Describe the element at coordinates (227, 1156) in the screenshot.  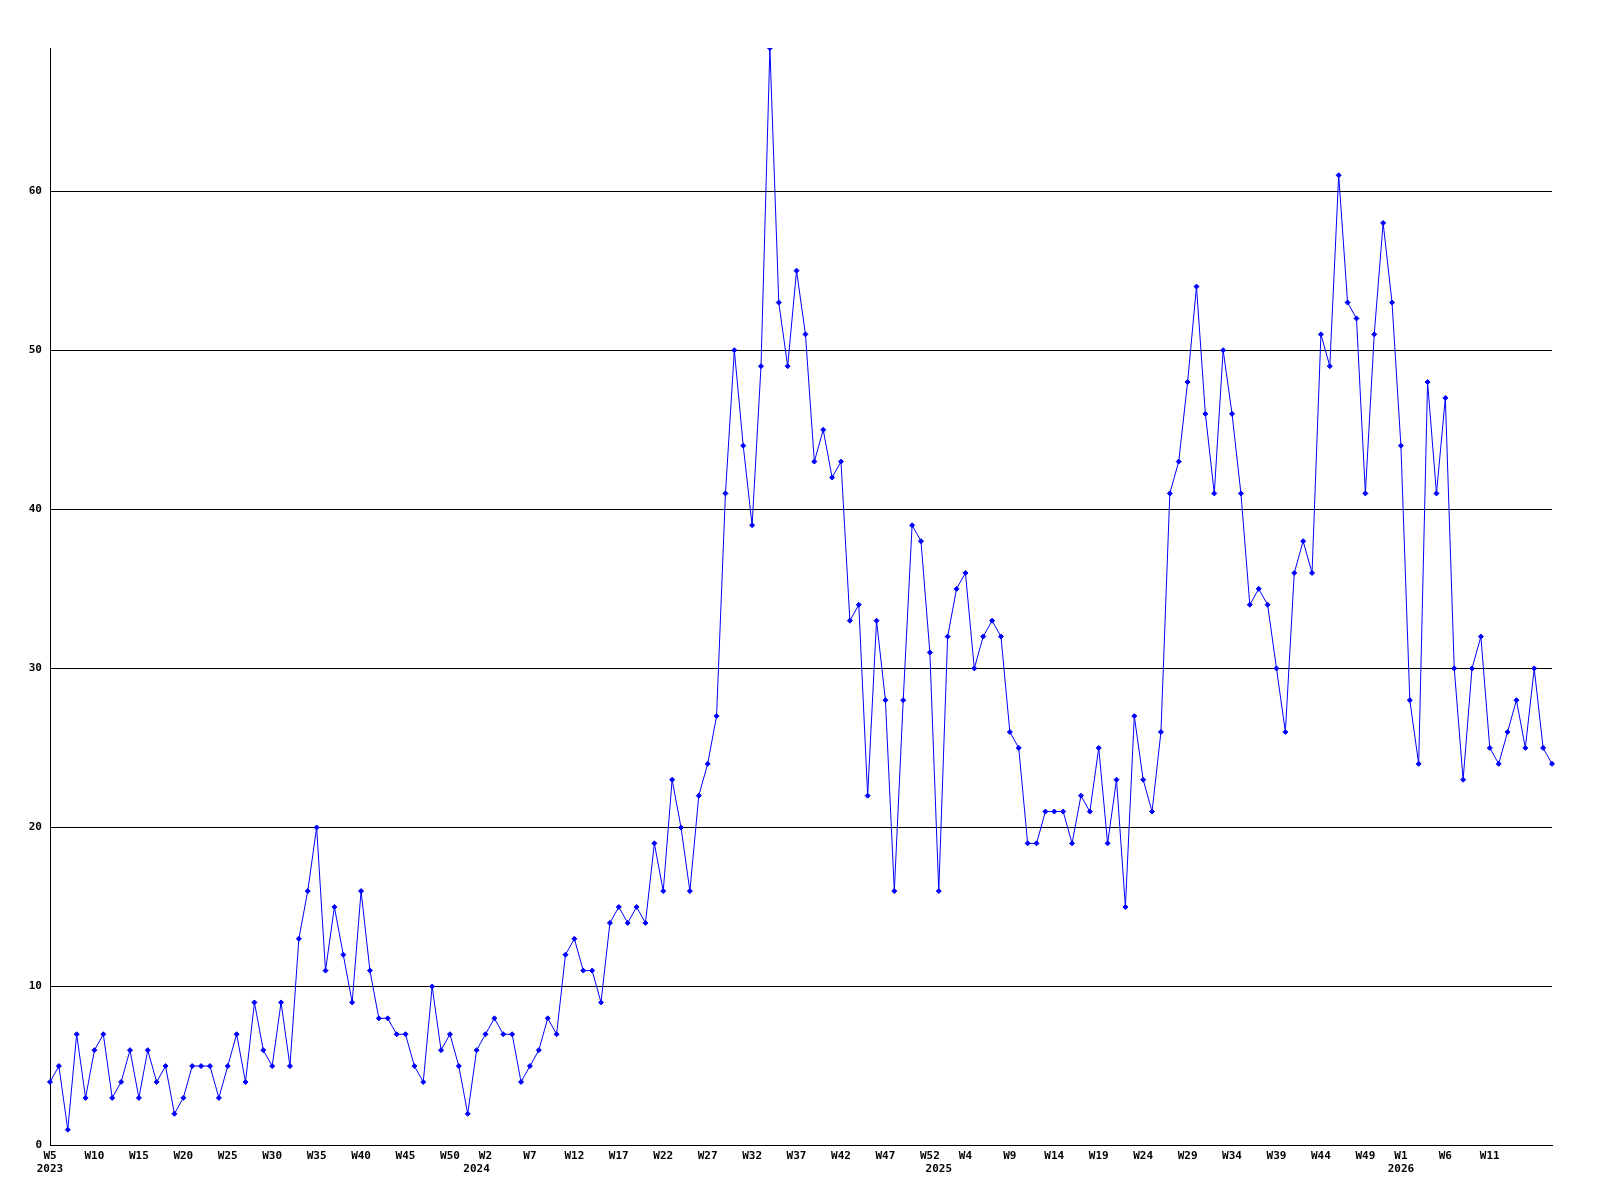
I see `x-tick-label: W25` at that location.